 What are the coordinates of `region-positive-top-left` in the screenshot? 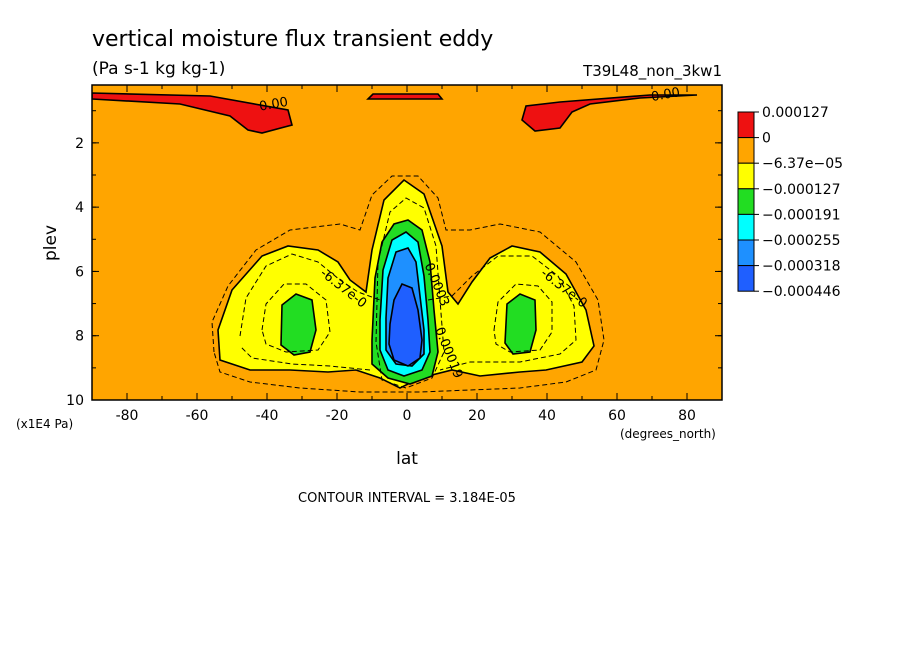 It's located at (192, 113).